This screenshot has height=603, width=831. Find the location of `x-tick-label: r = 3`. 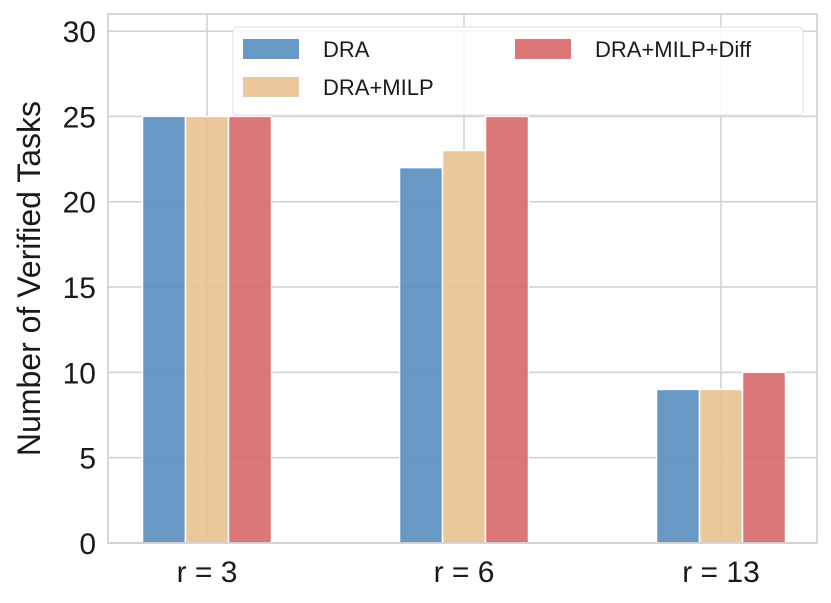

x-tick-label: r = 3 is located at coordinates (207, 572).